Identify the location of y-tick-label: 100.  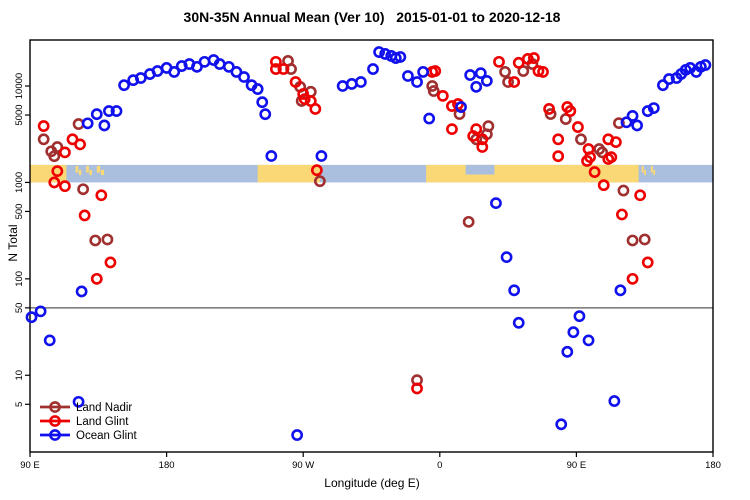
(19, 279).